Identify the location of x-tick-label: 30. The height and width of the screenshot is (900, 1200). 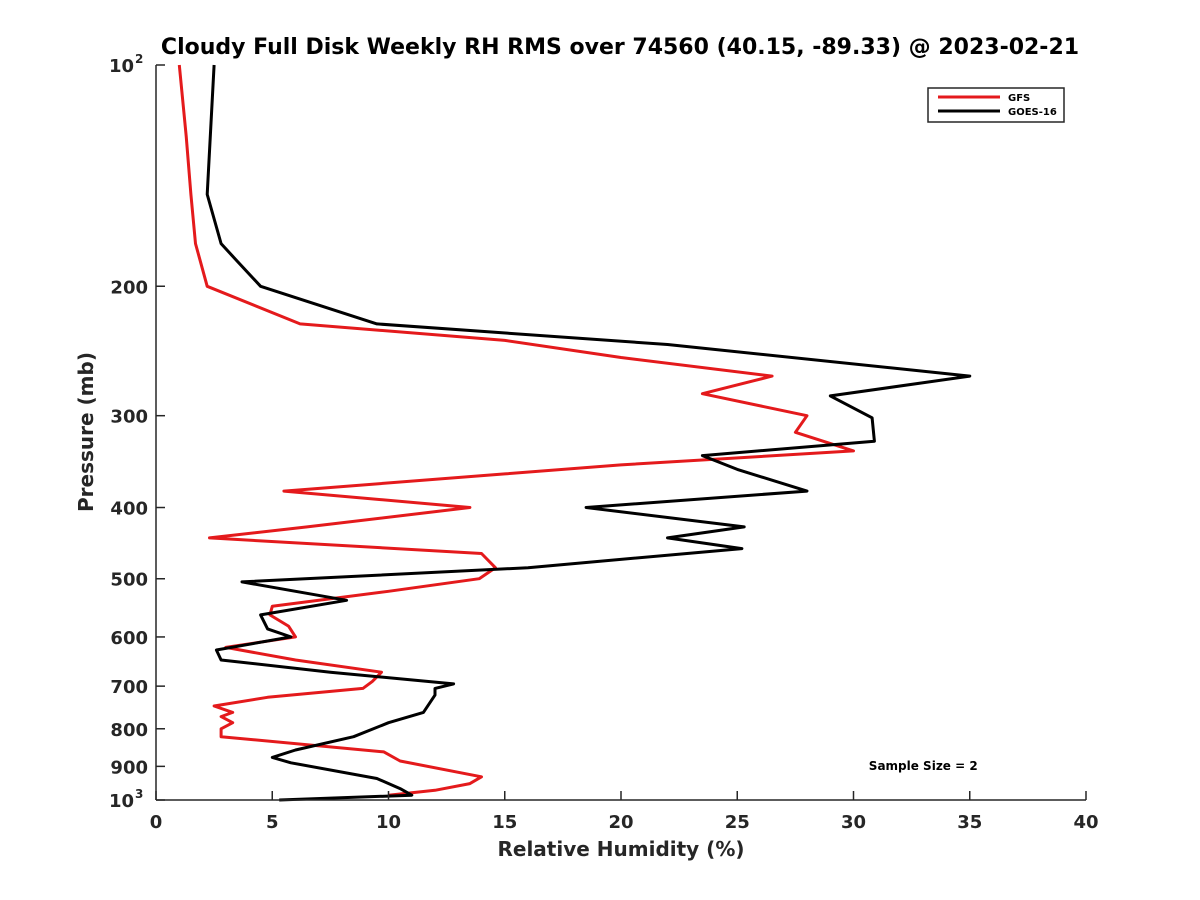
(853, 822).